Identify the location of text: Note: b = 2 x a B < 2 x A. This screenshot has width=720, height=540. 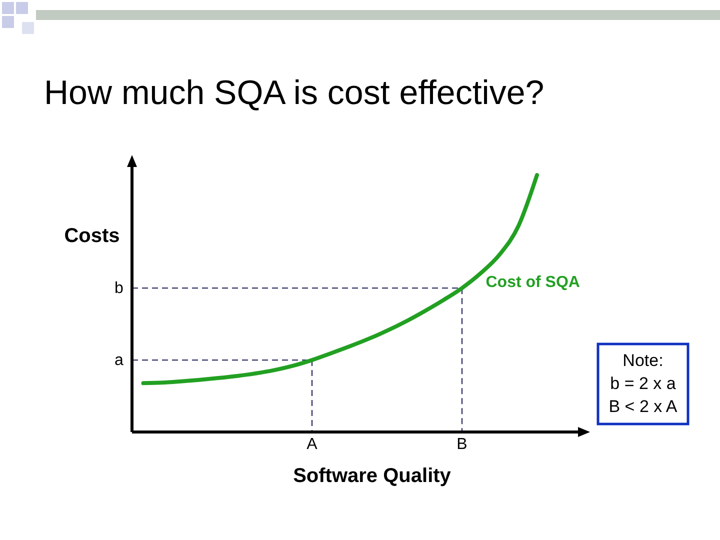
(643, 383).